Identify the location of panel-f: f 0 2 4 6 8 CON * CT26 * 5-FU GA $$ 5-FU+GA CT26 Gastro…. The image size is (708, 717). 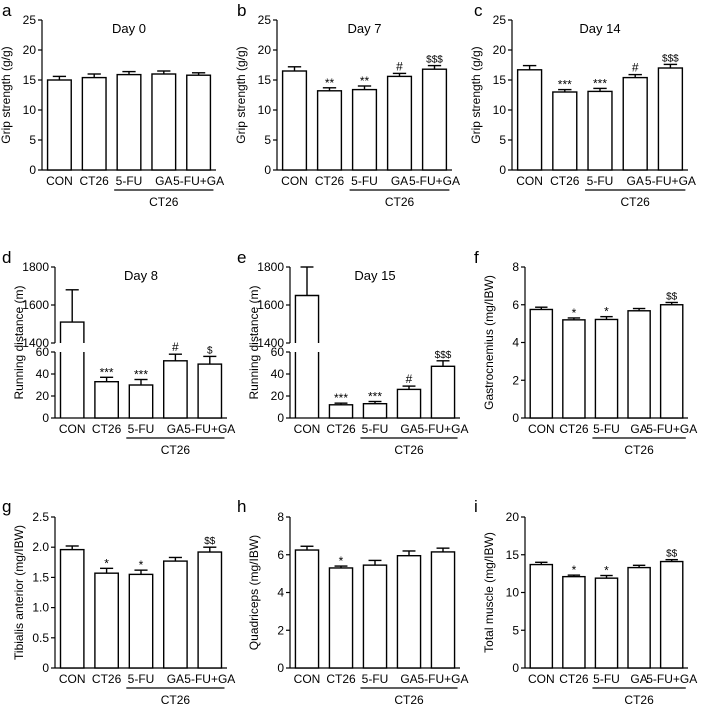
(585, 352).